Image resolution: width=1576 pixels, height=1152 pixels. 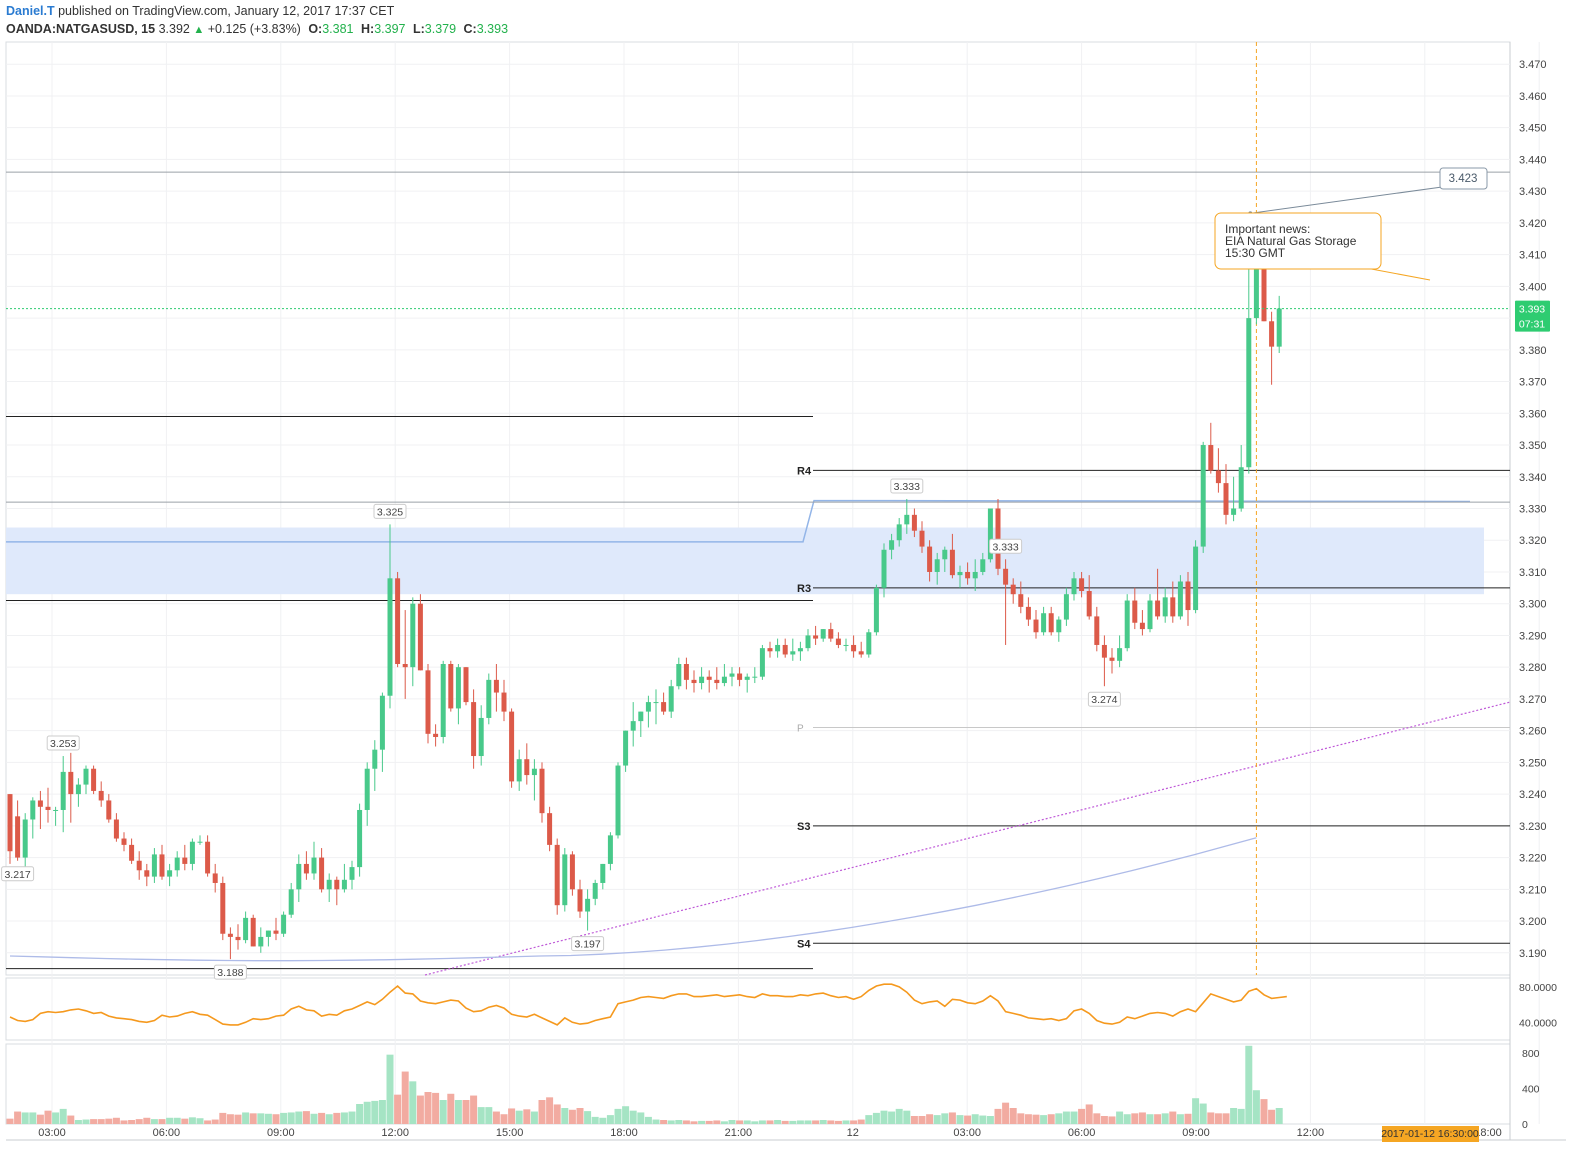 What do you see at coordinates (1533, 97) in the screenshot?
I see `price-tick-label: 3.460` at bounding box center [1533, 97].